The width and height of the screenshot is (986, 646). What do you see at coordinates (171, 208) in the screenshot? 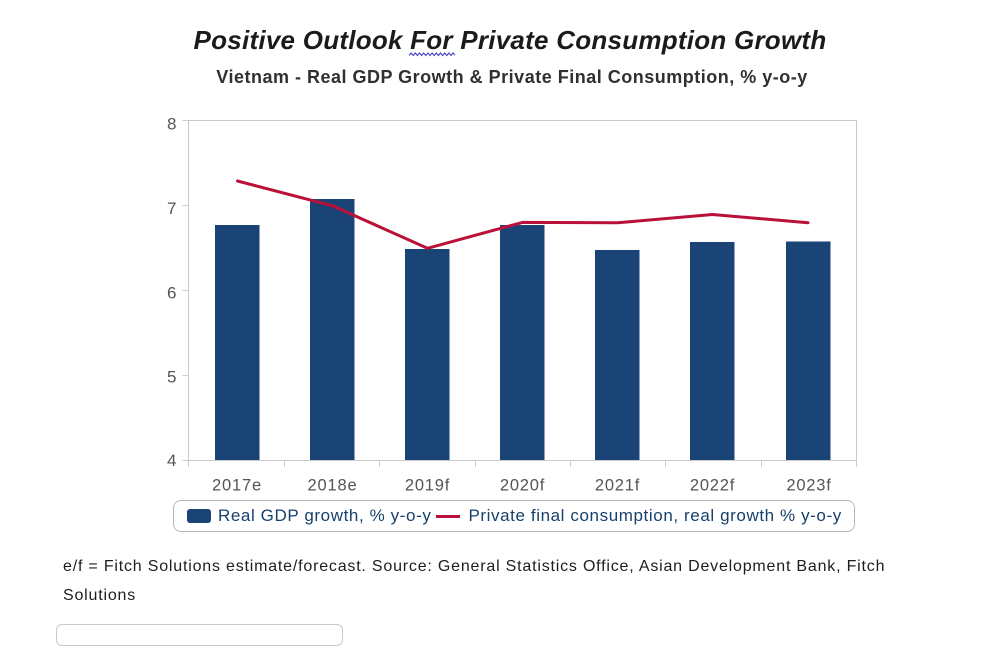
I see `svg-text: 7` at bounding box center [171, 208].